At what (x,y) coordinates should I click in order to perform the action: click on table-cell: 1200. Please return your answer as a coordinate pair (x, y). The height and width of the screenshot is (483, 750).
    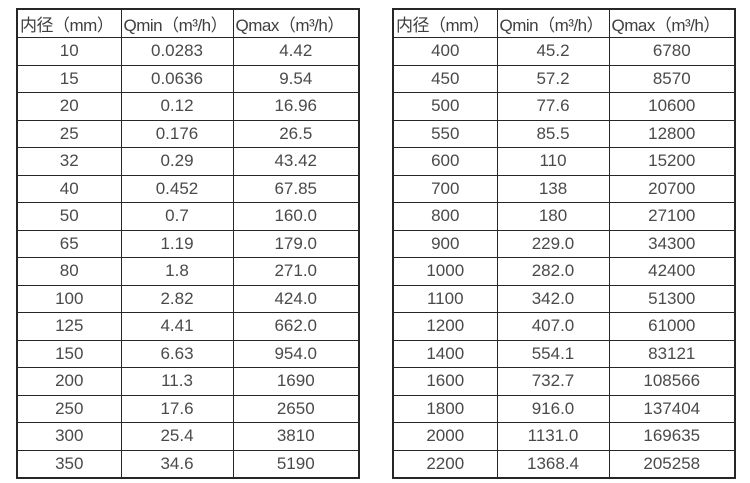
    Looking at the image, I should click on (445, 326).